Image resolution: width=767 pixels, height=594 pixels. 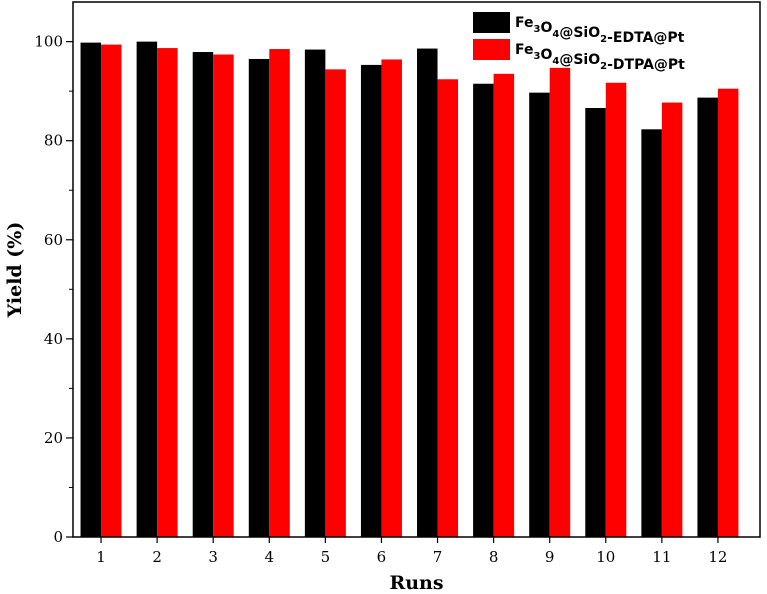 What do you see at coordinates (213, 557) in the screenshot?
I see `x-tick-label: 3` at bounding box center [213, 557].